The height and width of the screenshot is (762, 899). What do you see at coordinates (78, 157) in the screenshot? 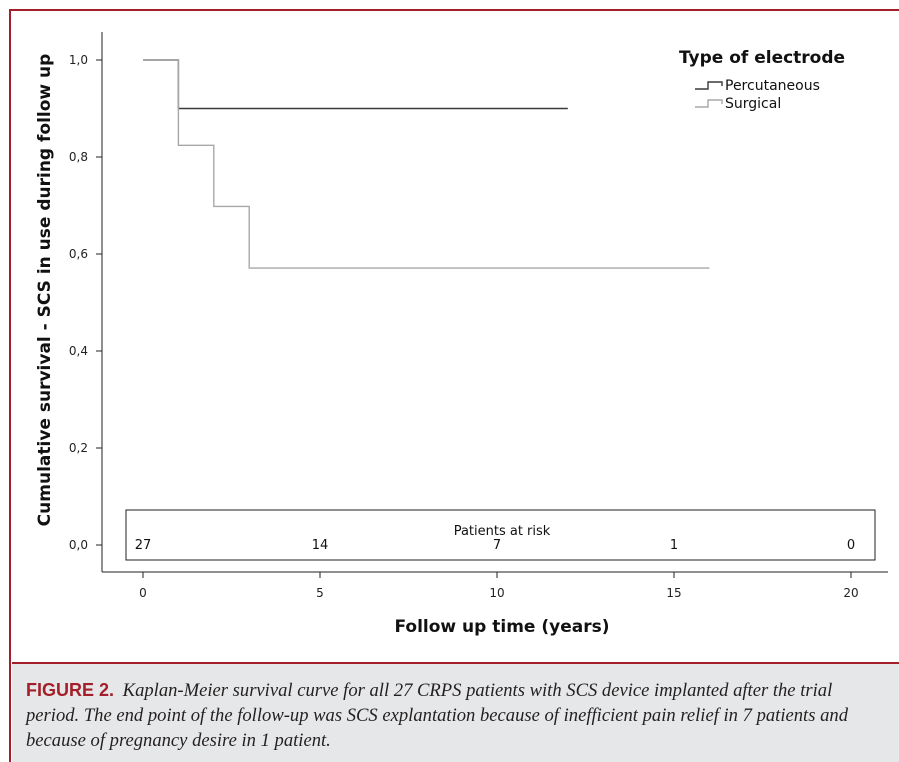
I see `y-tick-label: 0,8` at bounding box center [78, 157].